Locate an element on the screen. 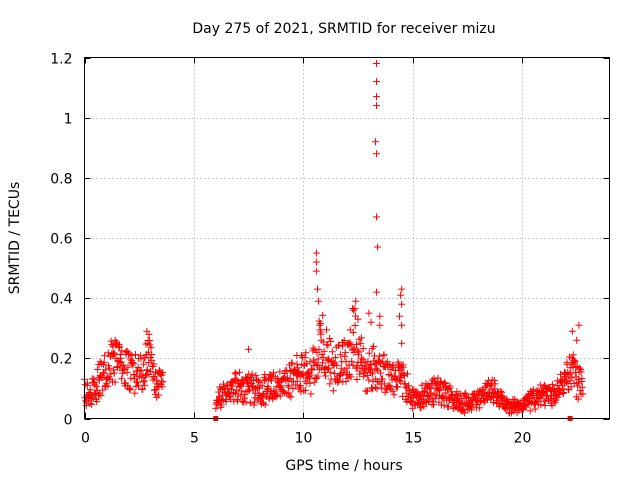 The width and height of the screenshot is (640, 480). x-axis-label: GPS time / hours is located at coordinates (343, 466).